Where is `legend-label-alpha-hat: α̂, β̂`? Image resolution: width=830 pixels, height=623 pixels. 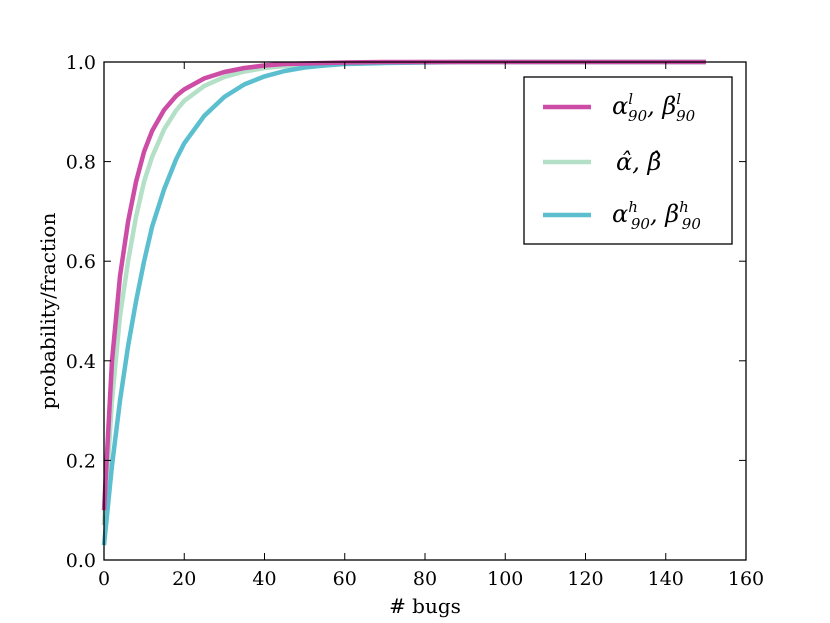
legend-label-alpha-hat: α̂, β̂ is located at coordinates (638, 162).